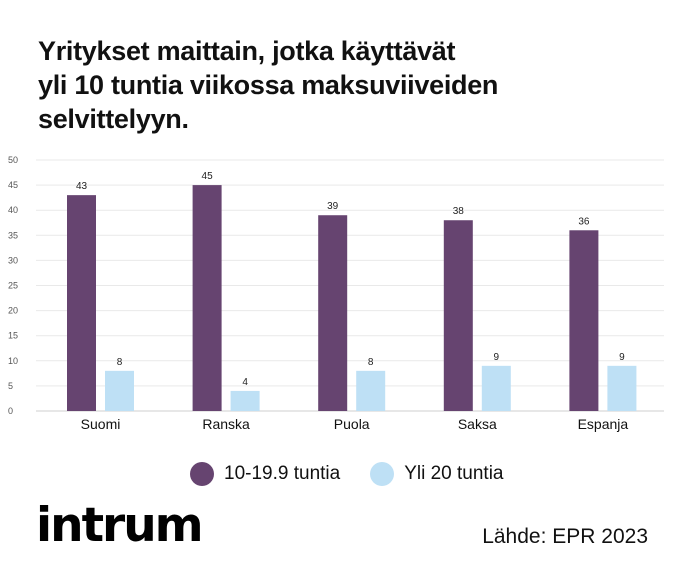  What do you see at coordinates (13, 260) in the screenshot?
I see `y-tick-label: 30` at bounding box center [13, 260].